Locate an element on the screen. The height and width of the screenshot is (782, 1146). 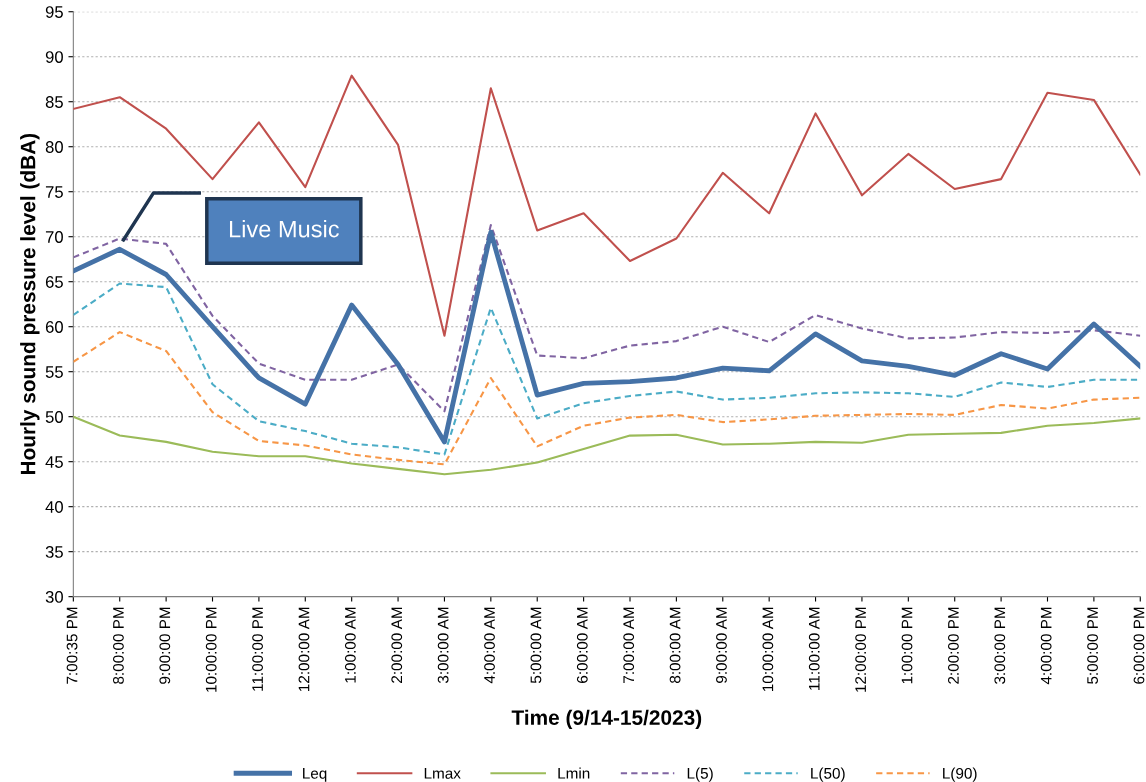
y-tick-label: 45 is located at coordinates (54, 462).